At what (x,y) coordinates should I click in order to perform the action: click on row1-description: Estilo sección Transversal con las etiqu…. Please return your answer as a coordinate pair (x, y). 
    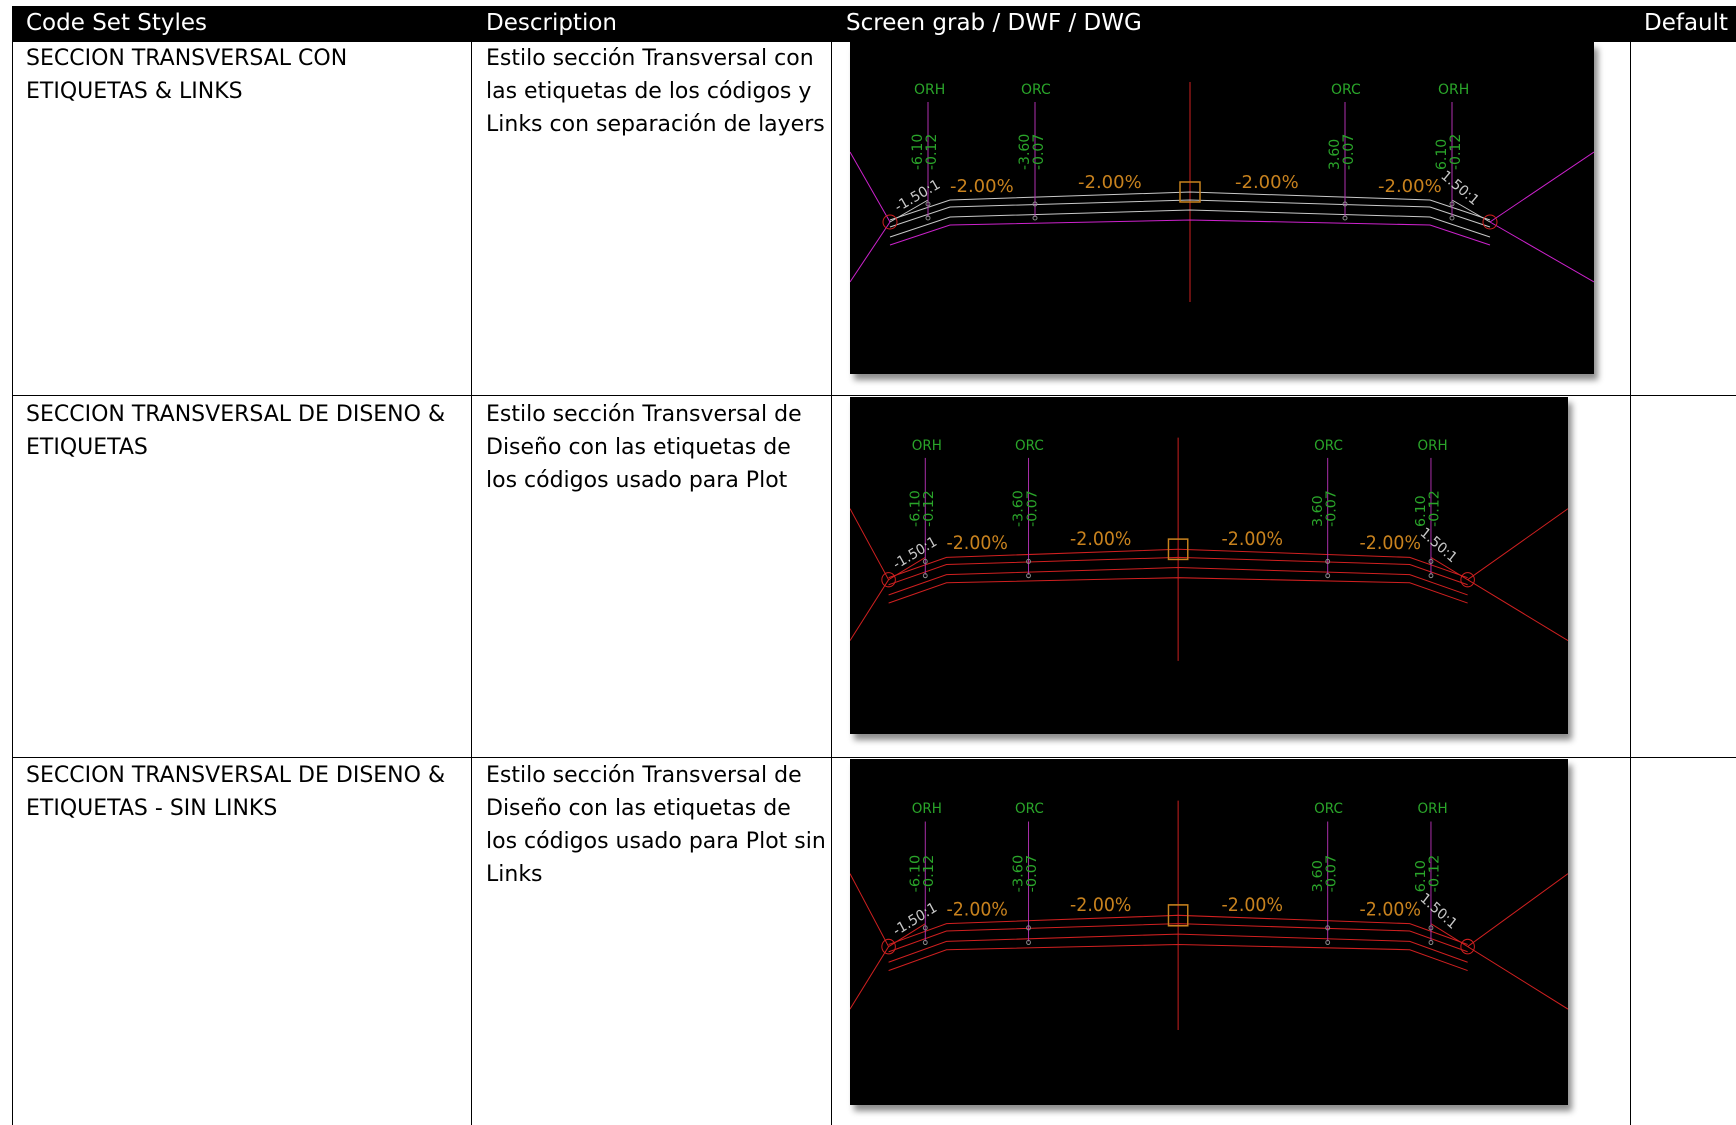
    Looking at the image, I should click on (655, 91).